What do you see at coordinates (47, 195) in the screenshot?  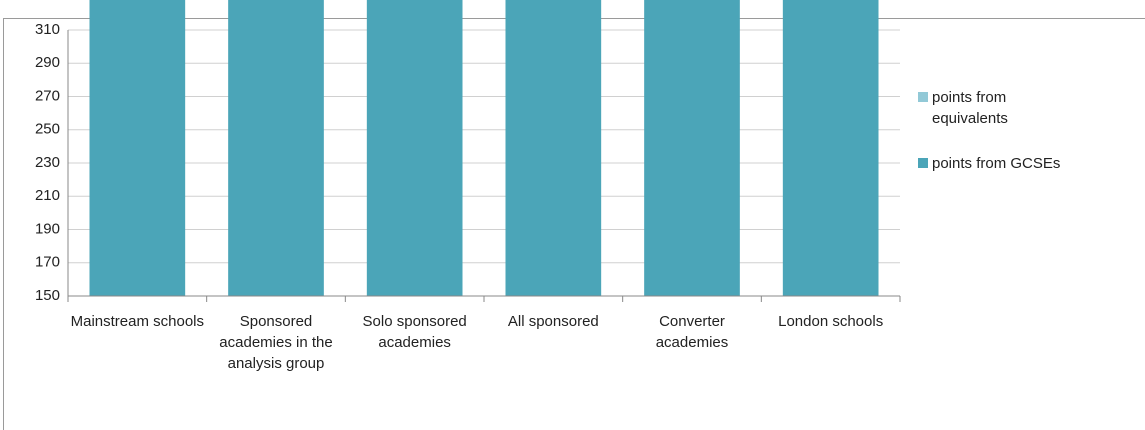 I see `y-tick-label: 210` at bounding box center [47, 195].